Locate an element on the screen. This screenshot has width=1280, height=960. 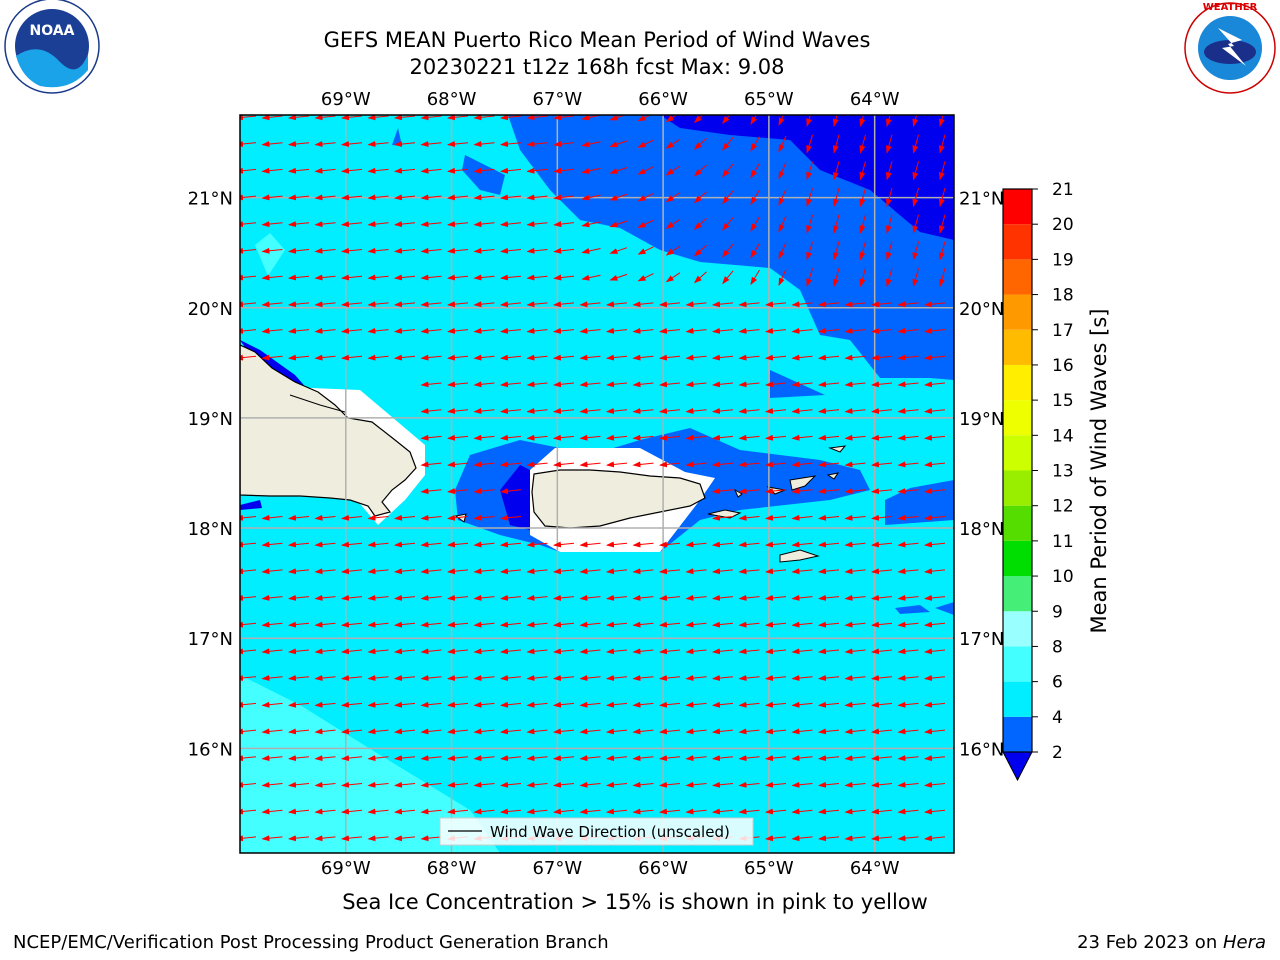
colorbar-tick: 9 is located at coordinates (1057, 612).